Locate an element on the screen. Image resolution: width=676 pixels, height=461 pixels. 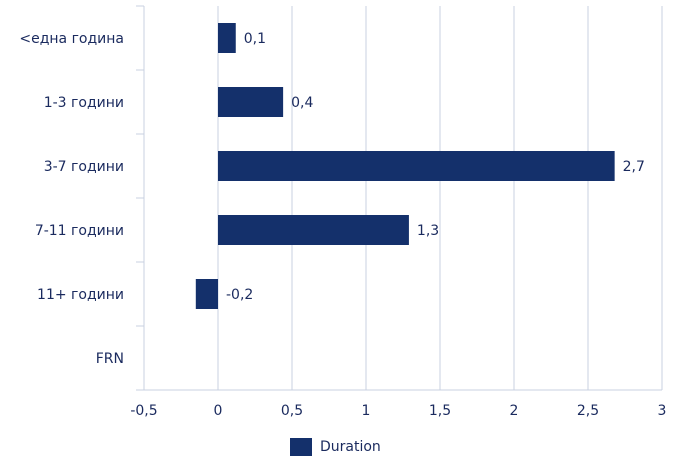
x-tick-label-3: 1 is located at coordinates (366, 411).